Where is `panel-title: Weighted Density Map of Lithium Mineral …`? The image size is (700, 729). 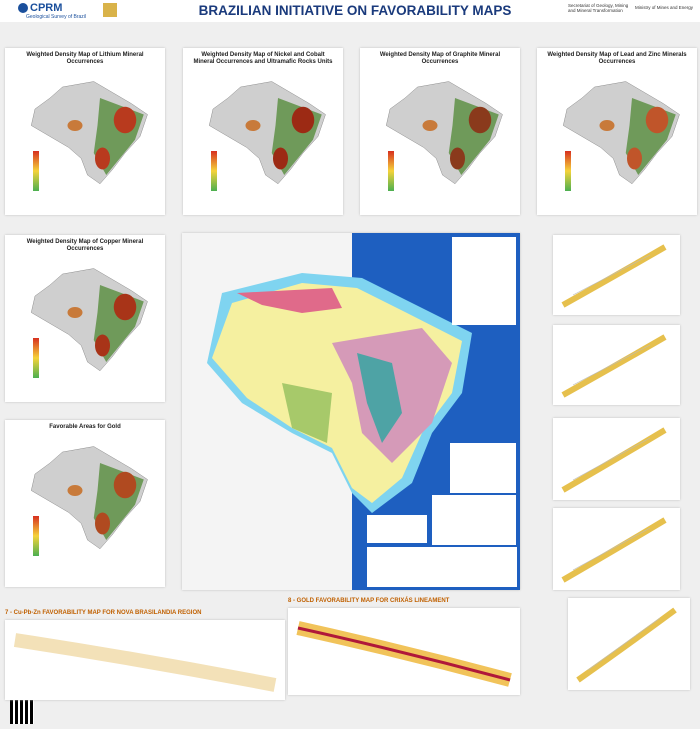 panel-title: Weighted Density Map of Lithium Mineral … is located at coordinates (85, 59).